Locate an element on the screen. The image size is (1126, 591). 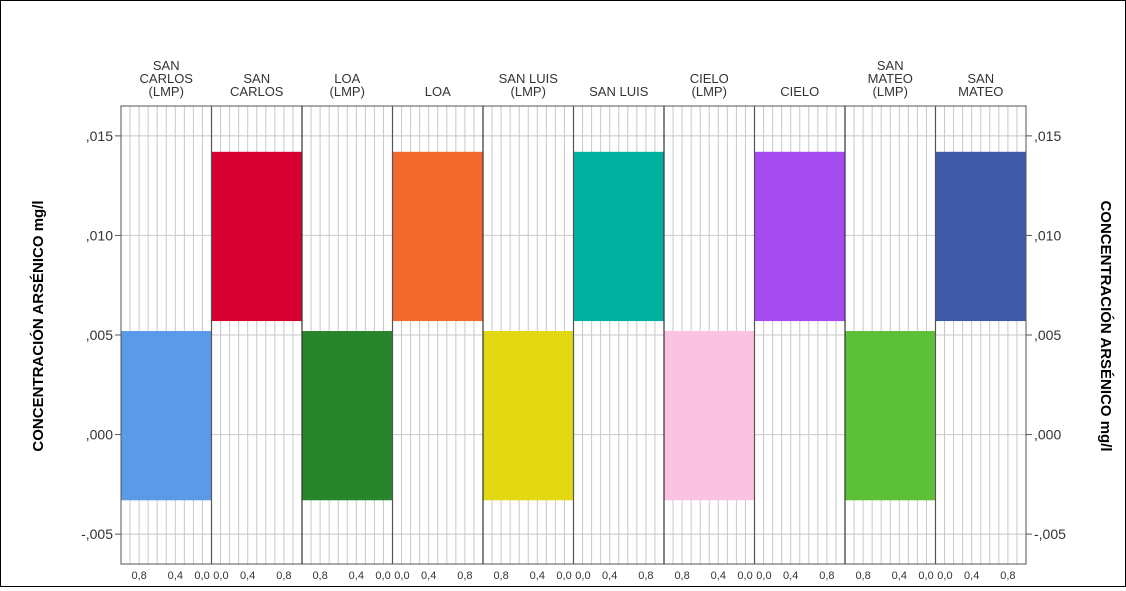
panel-title-2: LOA (LMP) is located at coordinates (347, 85).